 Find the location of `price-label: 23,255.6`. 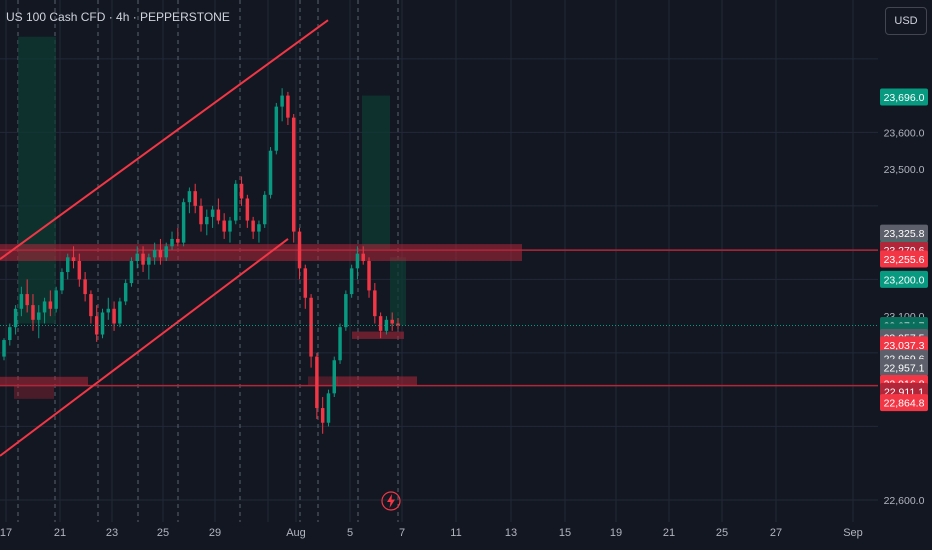

price-label: 23,255.6 is located at coordinates (904, 260).